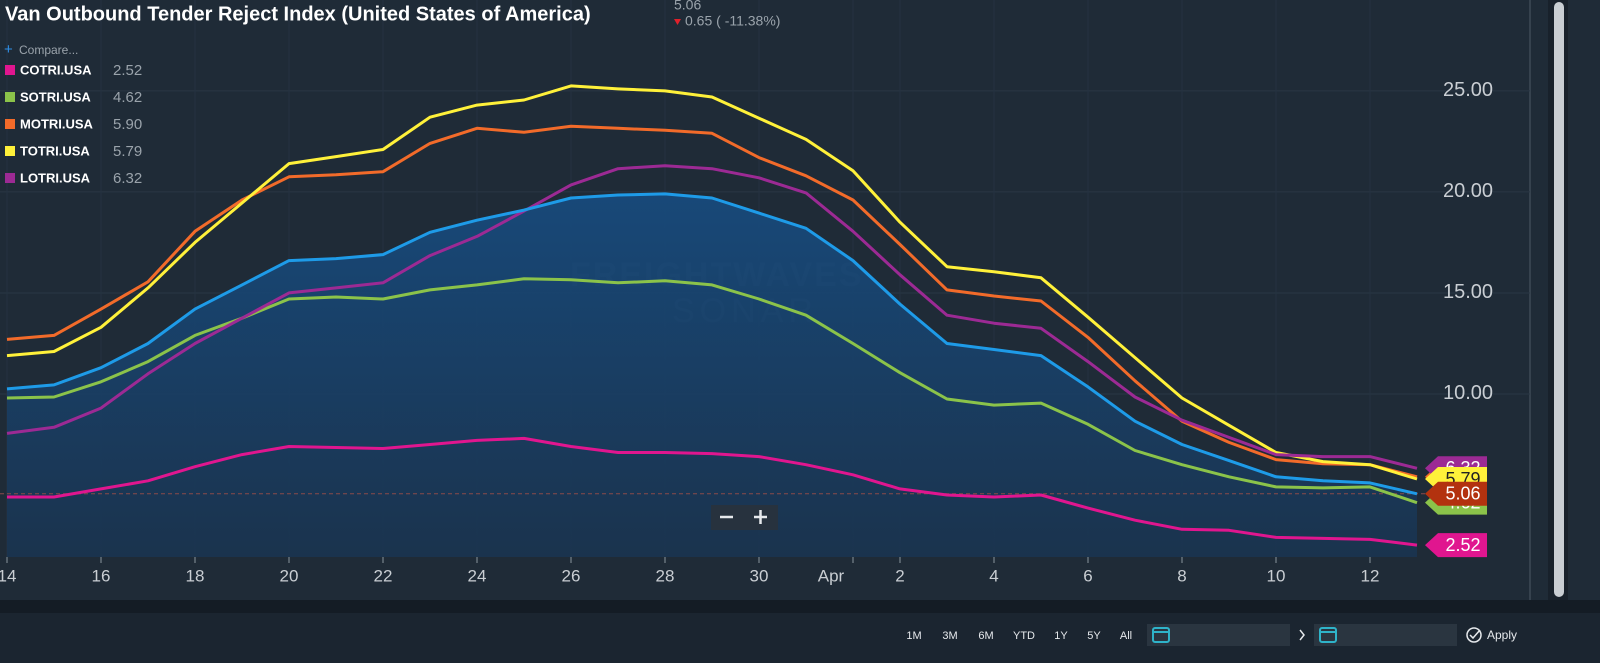 The width and height of the screenshot is (1600, 663). What do you see at coordinates (1126, 636) in the screenshot?
I see `range-button: All` at bounding box center [1126, 636].